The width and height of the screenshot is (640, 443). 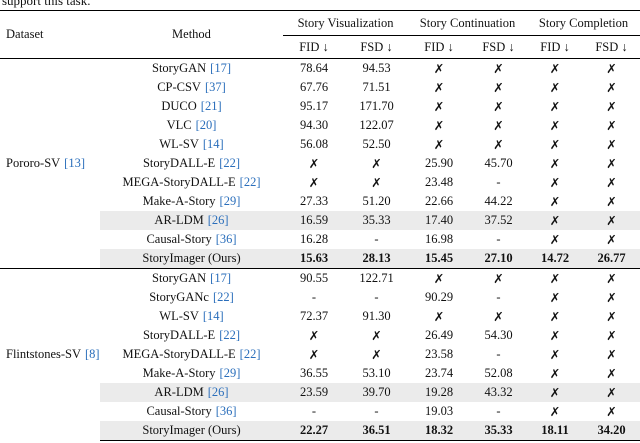 What do you see at coordinates (314, 144) in the screenshot?
I see `value-cell: 56.08` at bounding box center [314, 144].